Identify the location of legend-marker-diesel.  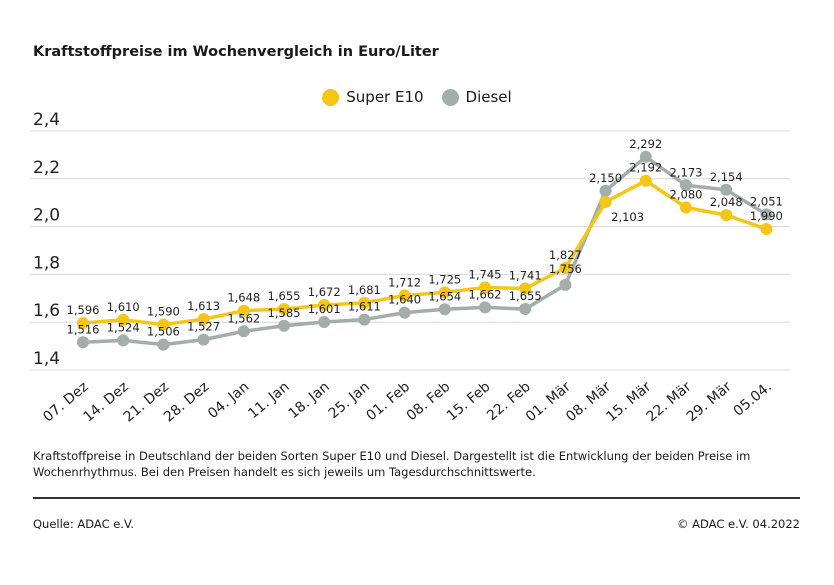
(450, 97).